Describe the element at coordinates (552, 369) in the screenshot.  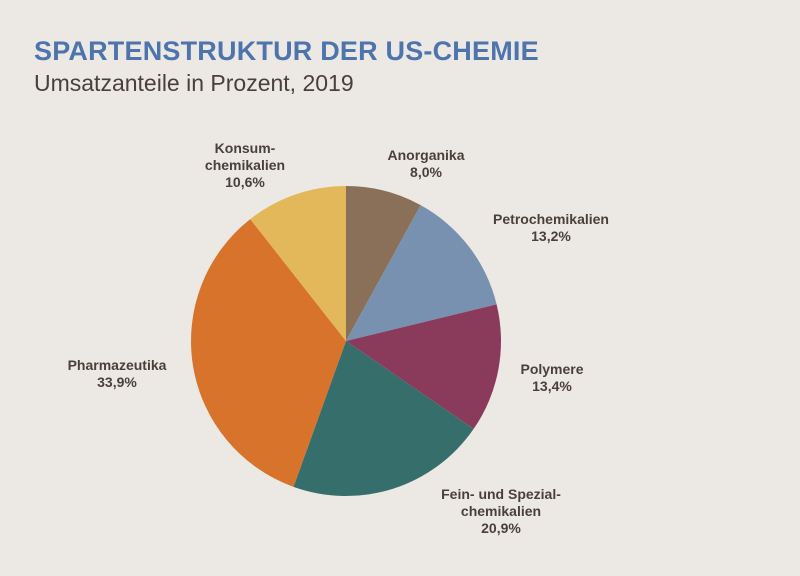
I see `slice-label-text: Polymere` at that location.